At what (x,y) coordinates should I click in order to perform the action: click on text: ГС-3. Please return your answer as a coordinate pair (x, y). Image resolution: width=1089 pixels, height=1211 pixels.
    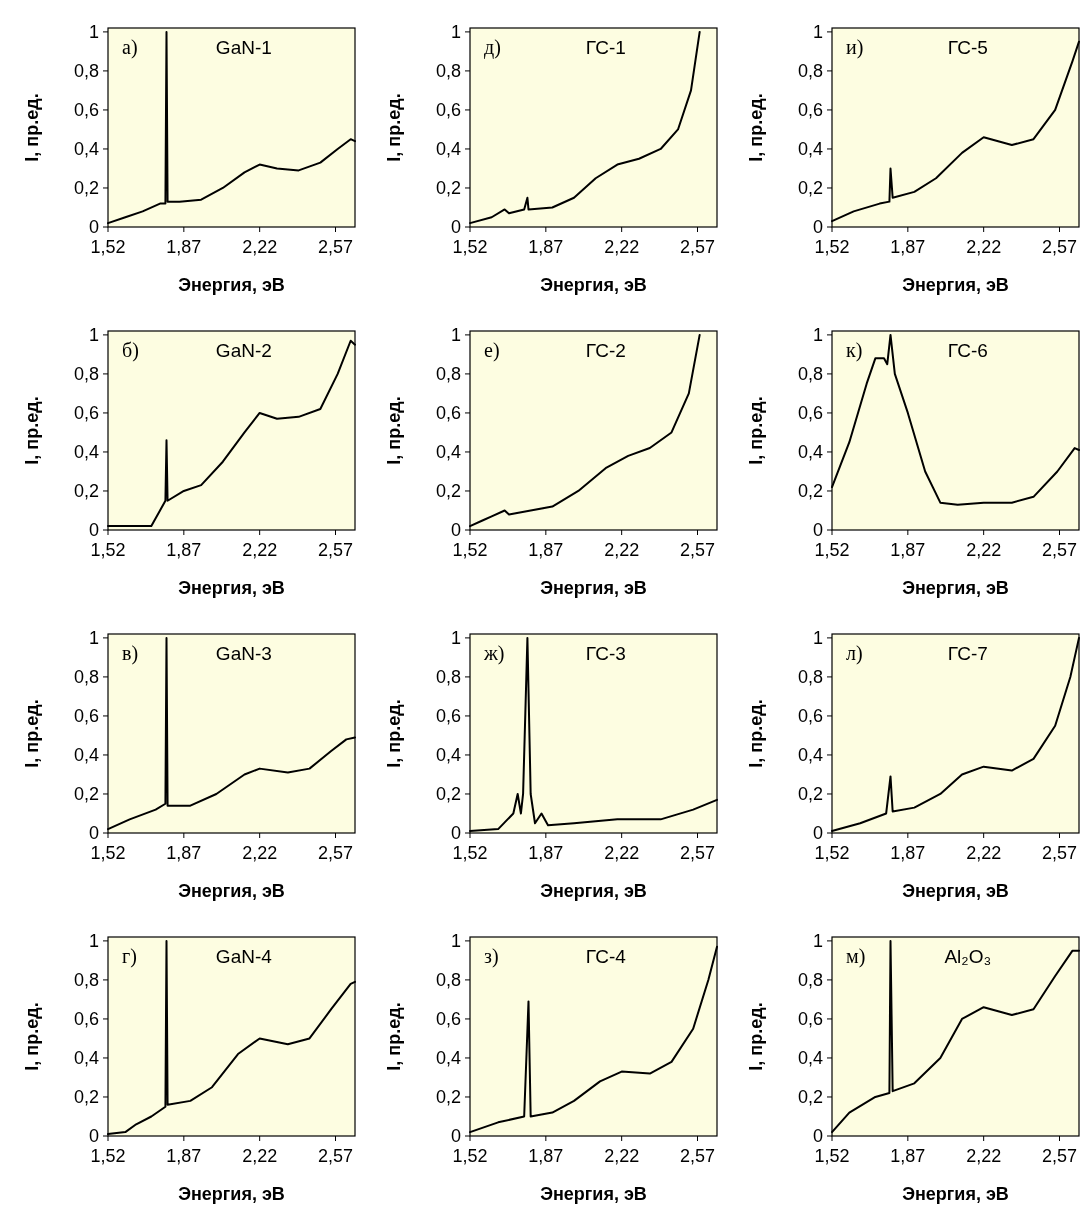
    Looking at the image, I should click on (605, 653).